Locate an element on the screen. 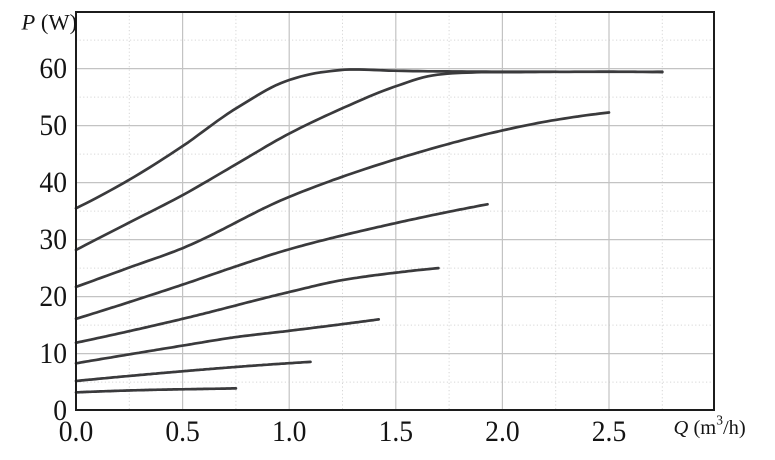 This screenshot has width=775, height=460. svg-text: 30 is located at coordinates (53, 239).